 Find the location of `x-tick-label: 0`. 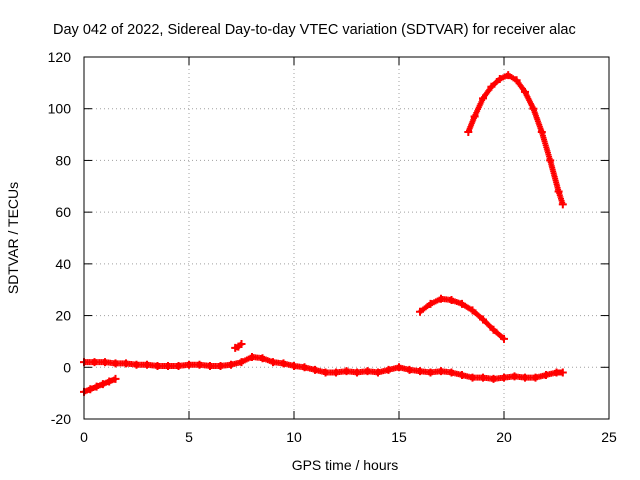

x-tick-label: 0 is located at coordinates (84, 437).